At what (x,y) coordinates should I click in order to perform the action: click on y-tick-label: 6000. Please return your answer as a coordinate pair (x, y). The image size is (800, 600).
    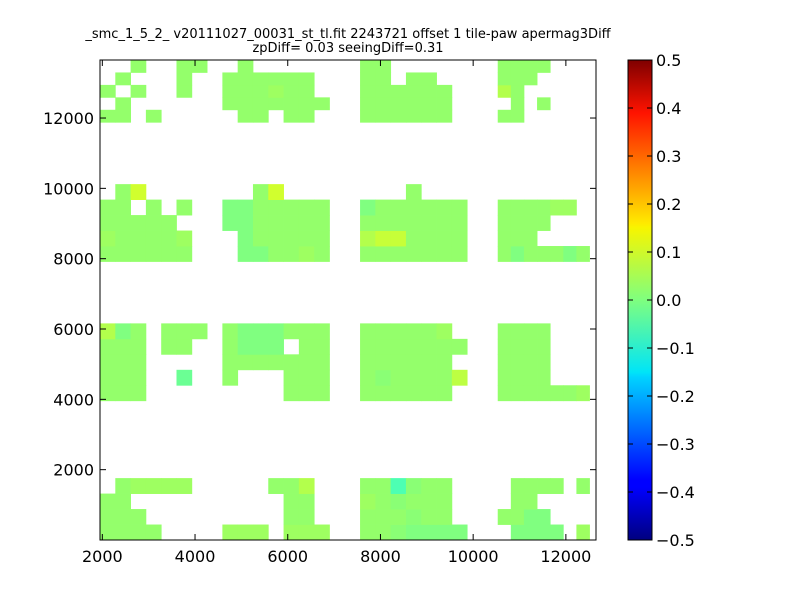
    Looking at the image, I should click on (73, 329).